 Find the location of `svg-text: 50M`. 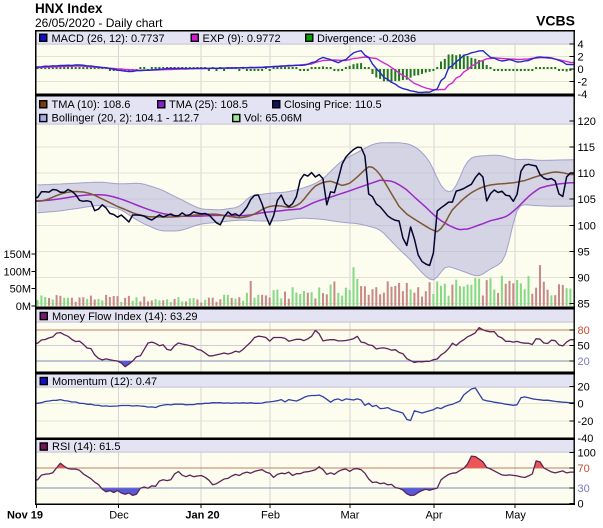

svg-text: 50M is located at coordinates (20, 290).